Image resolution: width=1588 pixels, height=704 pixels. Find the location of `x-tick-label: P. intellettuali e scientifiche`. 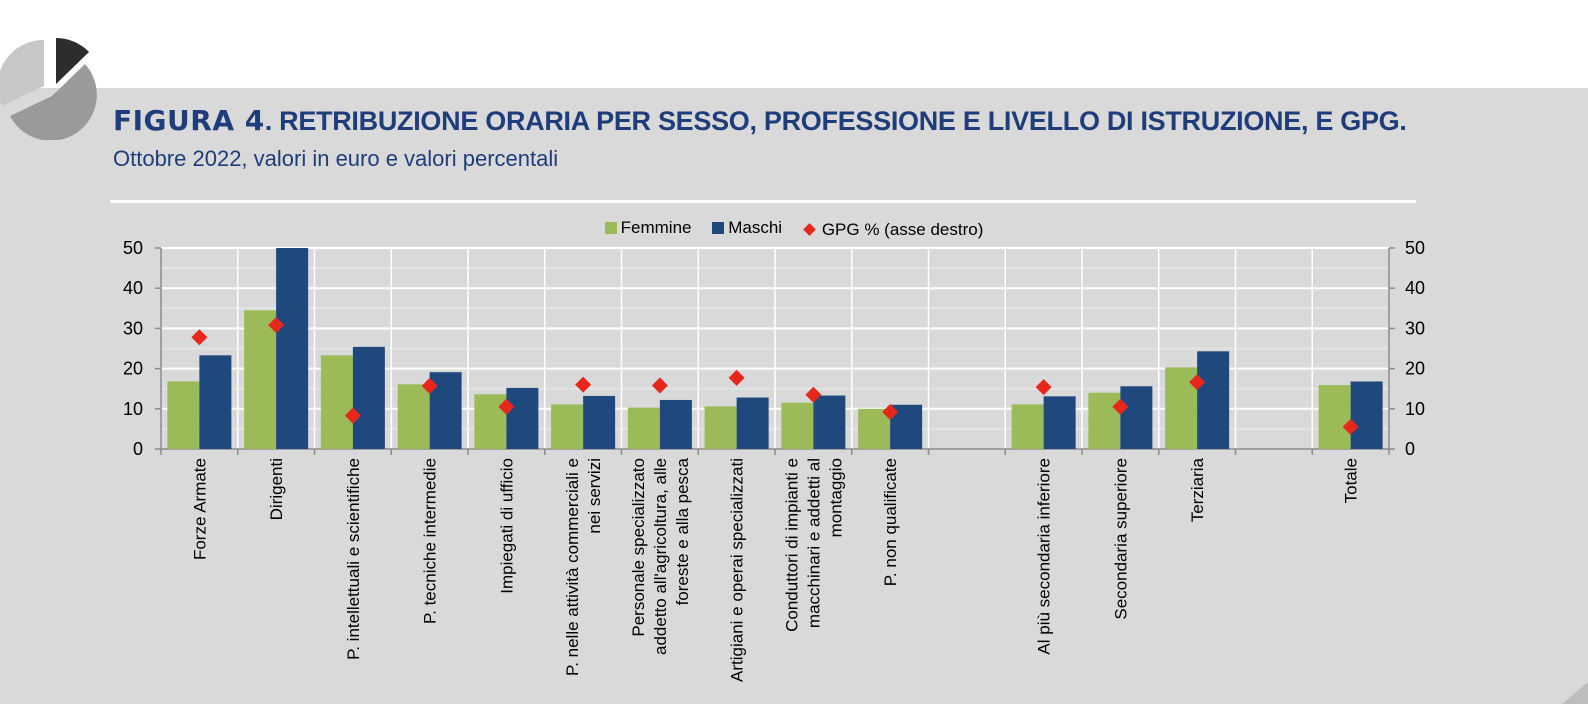

x-tick-label: P. intellettuali e scientifiche is located at coordinates (353, 559).